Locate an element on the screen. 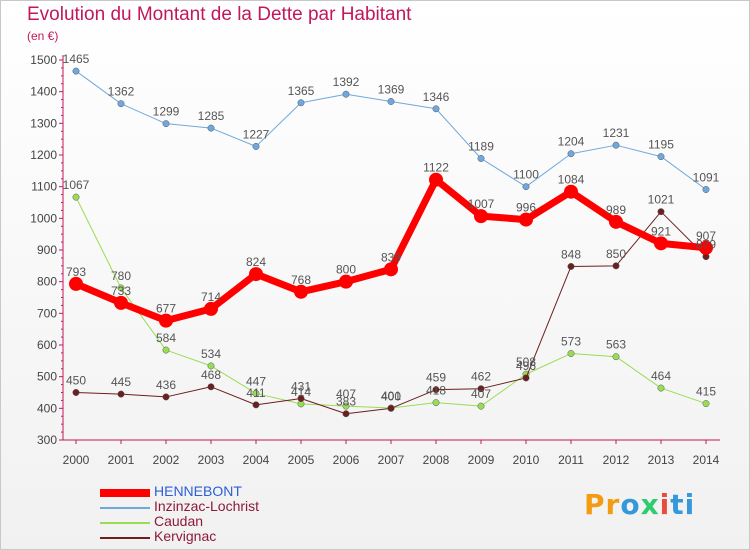 The width and height of the screenshot is (750, 550). chart-subtitle: (en €) is located at coordinates (43, 36).